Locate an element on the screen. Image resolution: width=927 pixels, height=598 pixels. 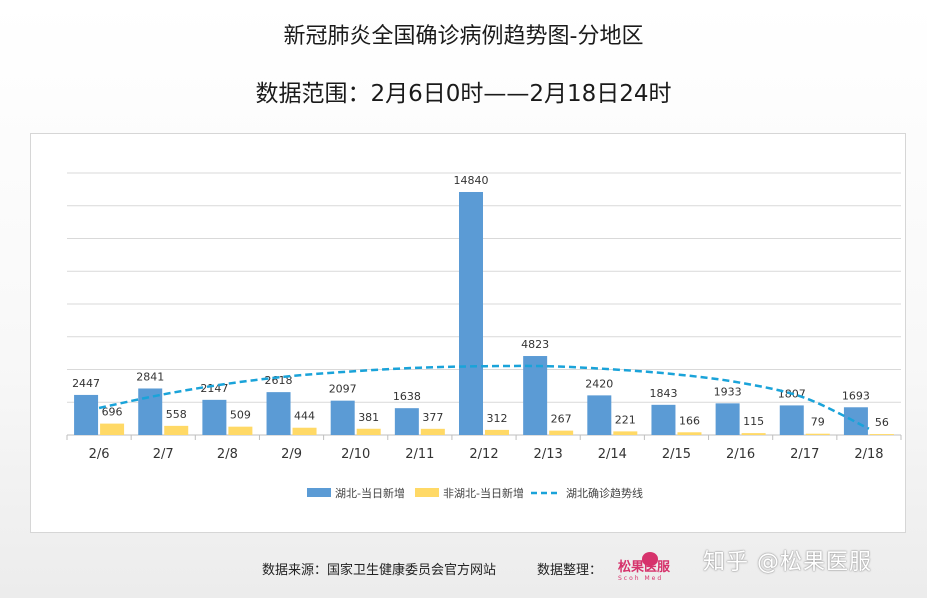
data-source: 数据来源：国家卫生健康委员会官方网站 is located at coordinates (379, 570).